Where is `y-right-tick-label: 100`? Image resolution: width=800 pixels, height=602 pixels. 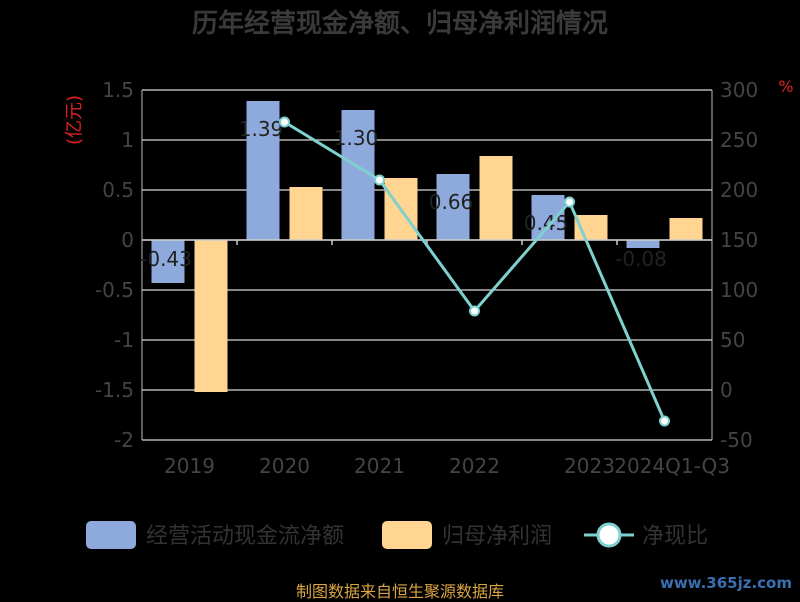
y-right-tick-label: 100 is located at coordinates (739, 290).